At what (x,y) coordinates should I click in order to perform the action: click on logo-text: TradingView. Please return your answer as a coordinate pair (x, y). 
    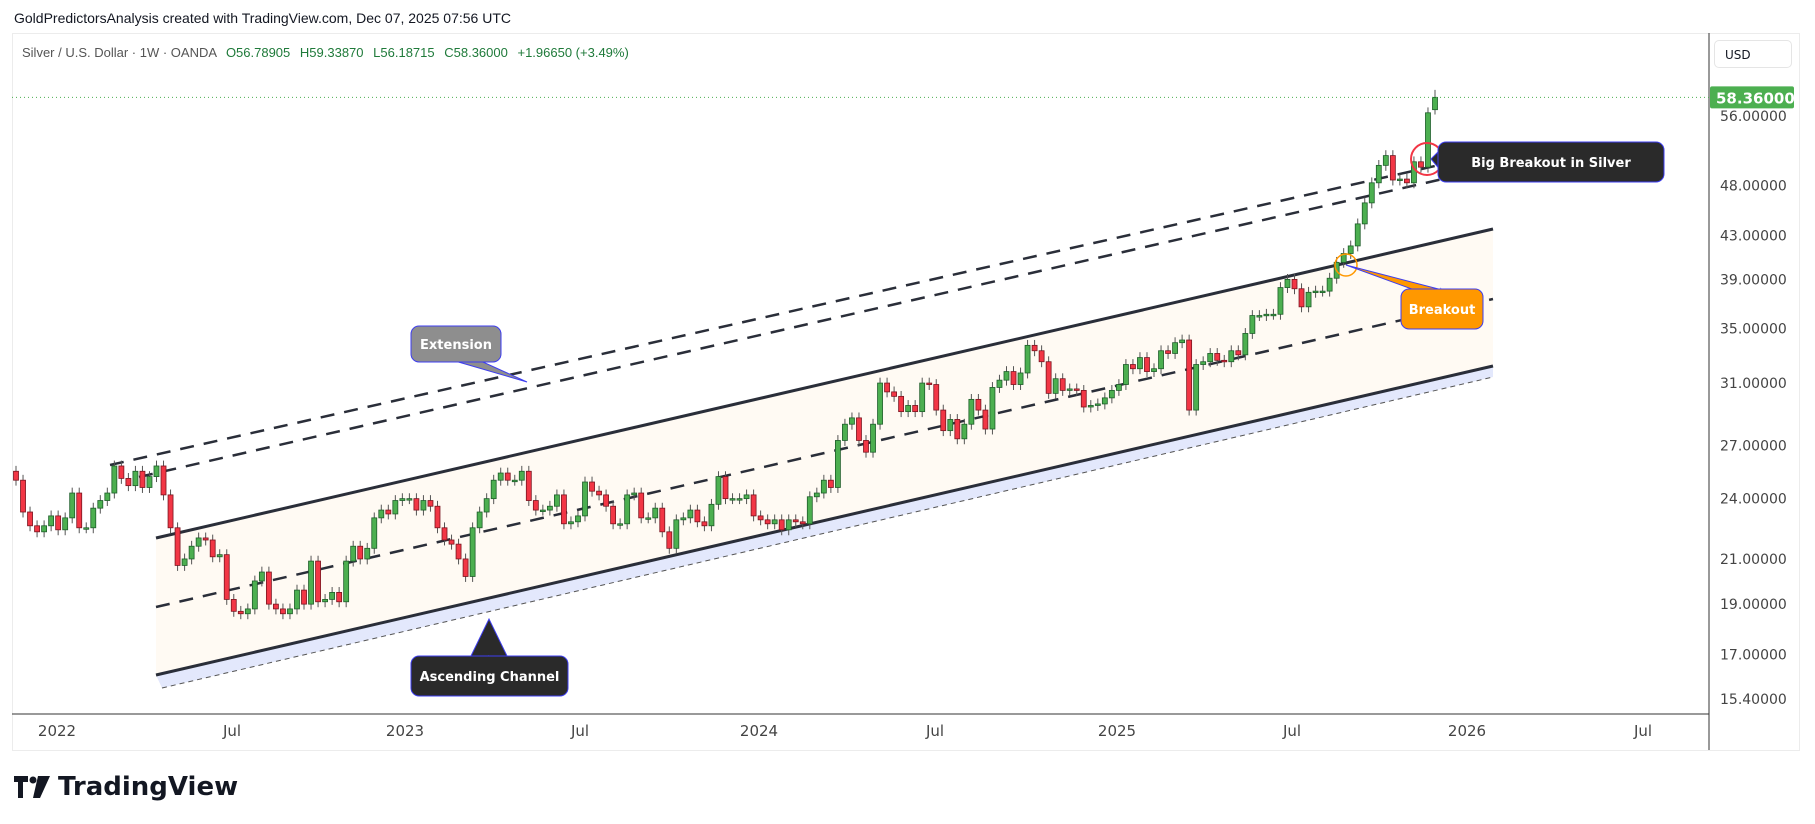
    Looking at the image, I should click on (148, 787).